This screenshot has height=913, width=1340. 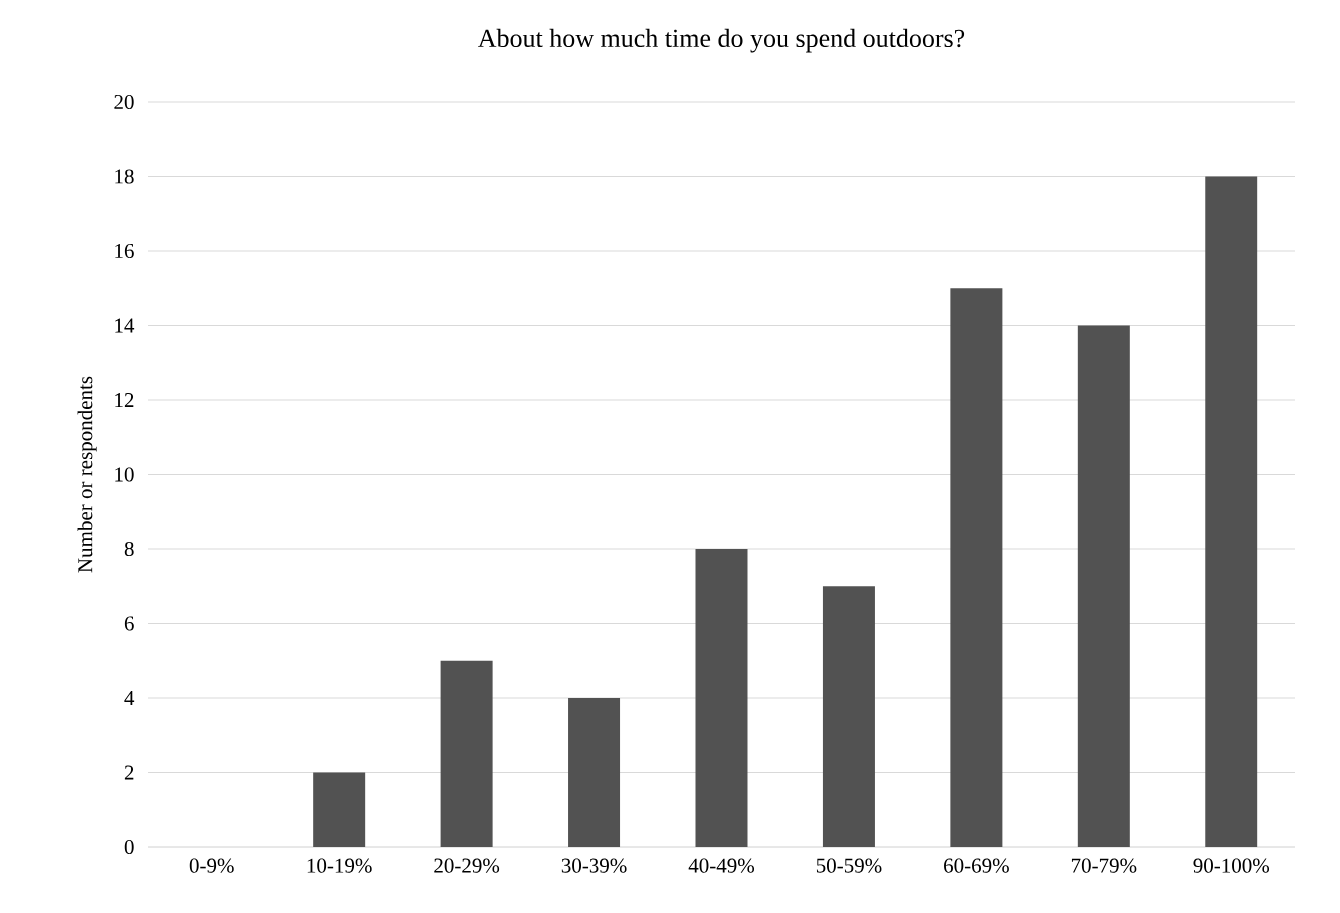 What do you see at coordinates (124, 102) in the screenshot?
I see `y-tick-label: 20` at bounding box center [124, 102].